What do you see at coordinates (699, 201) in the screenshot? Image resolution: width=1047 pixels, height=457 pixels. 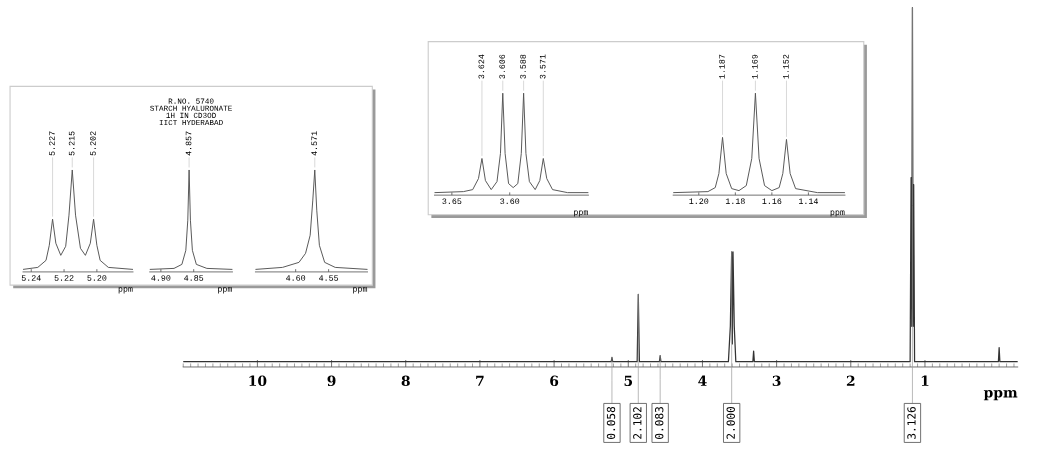 I see `x-tick-label: 1.20` at bounding box center [699, 201].